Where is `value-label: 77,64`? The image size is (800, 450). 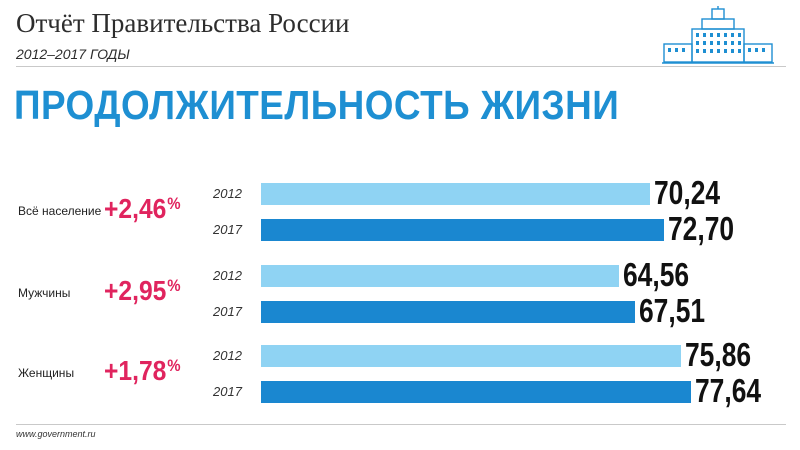 value-label: 77,64 is located at coordinates (728, 390).